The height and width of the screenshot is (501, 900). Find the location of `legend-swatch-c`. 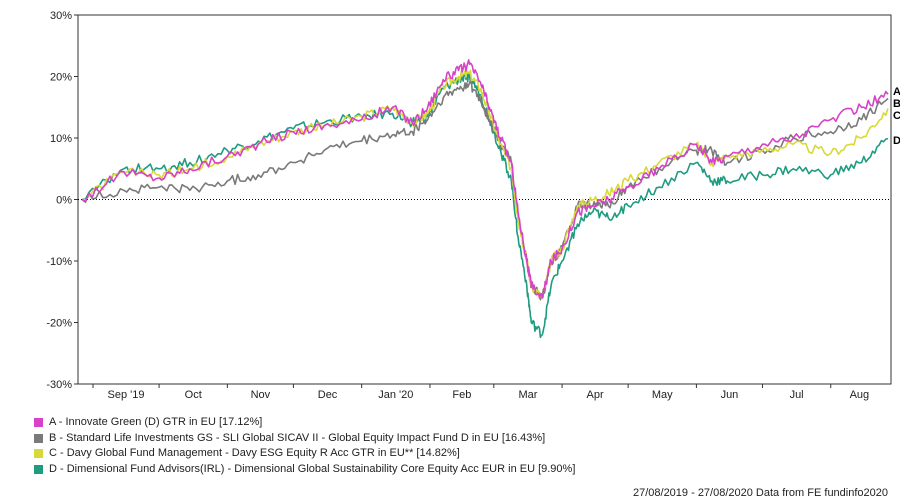

legend-swatch-c is located at coordinates (38, 454).